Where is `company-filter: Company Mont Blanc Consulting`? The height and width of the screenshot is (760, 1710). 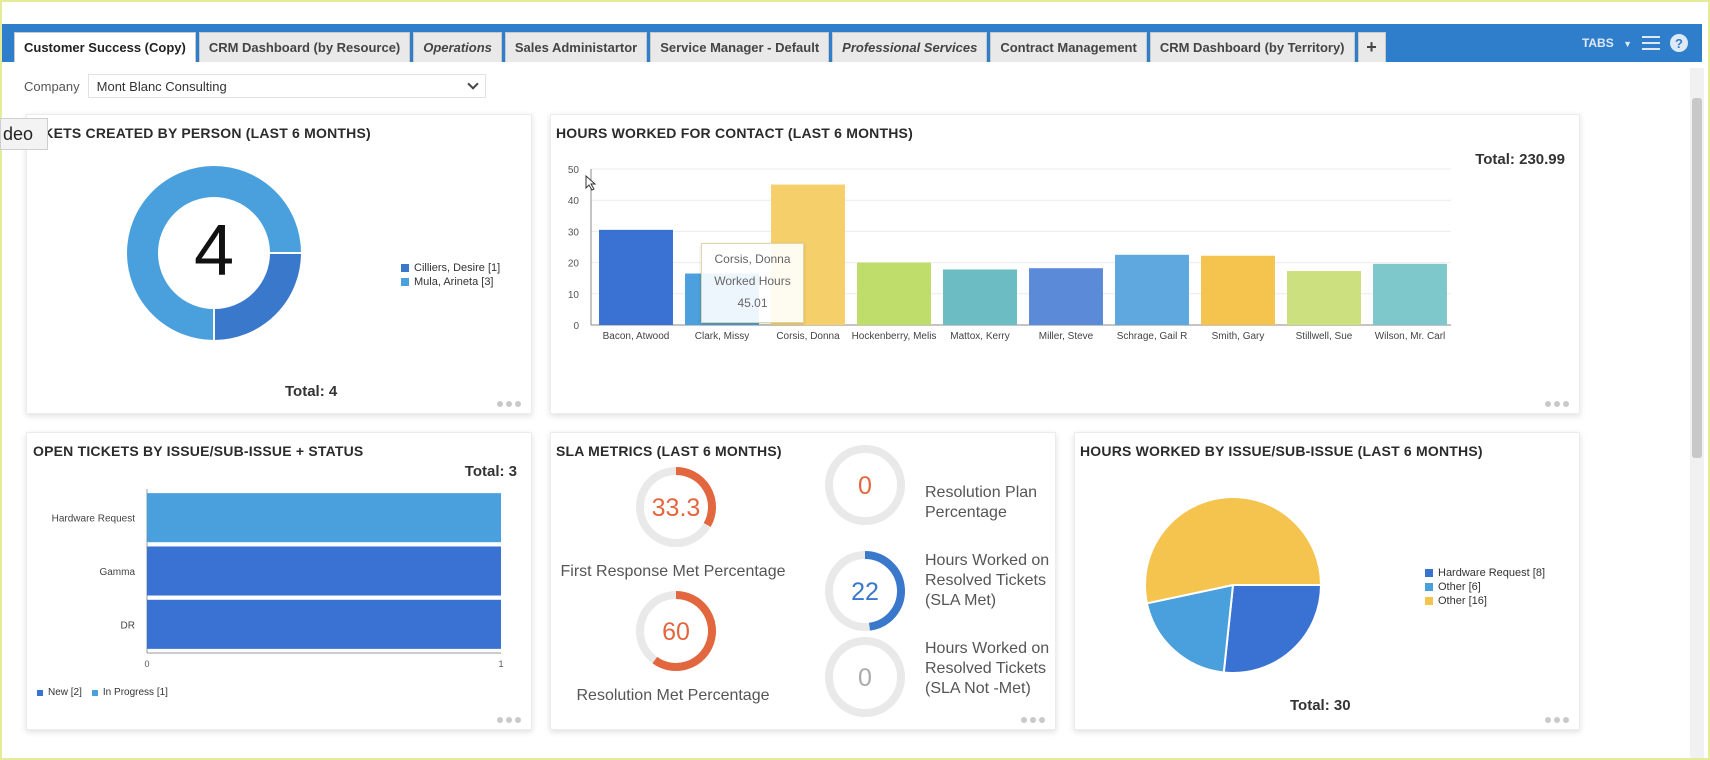 company-filter: Company Mont Blanc Consulting is located at coordinates (255, 86).